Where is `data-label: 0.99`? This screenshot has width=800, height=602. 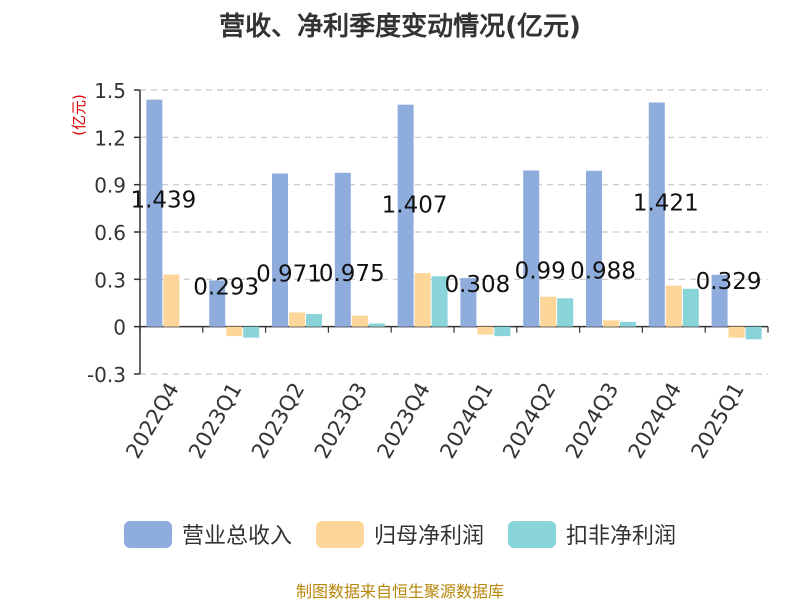 data-label: 0.99 is located at coordinates (540, 271).